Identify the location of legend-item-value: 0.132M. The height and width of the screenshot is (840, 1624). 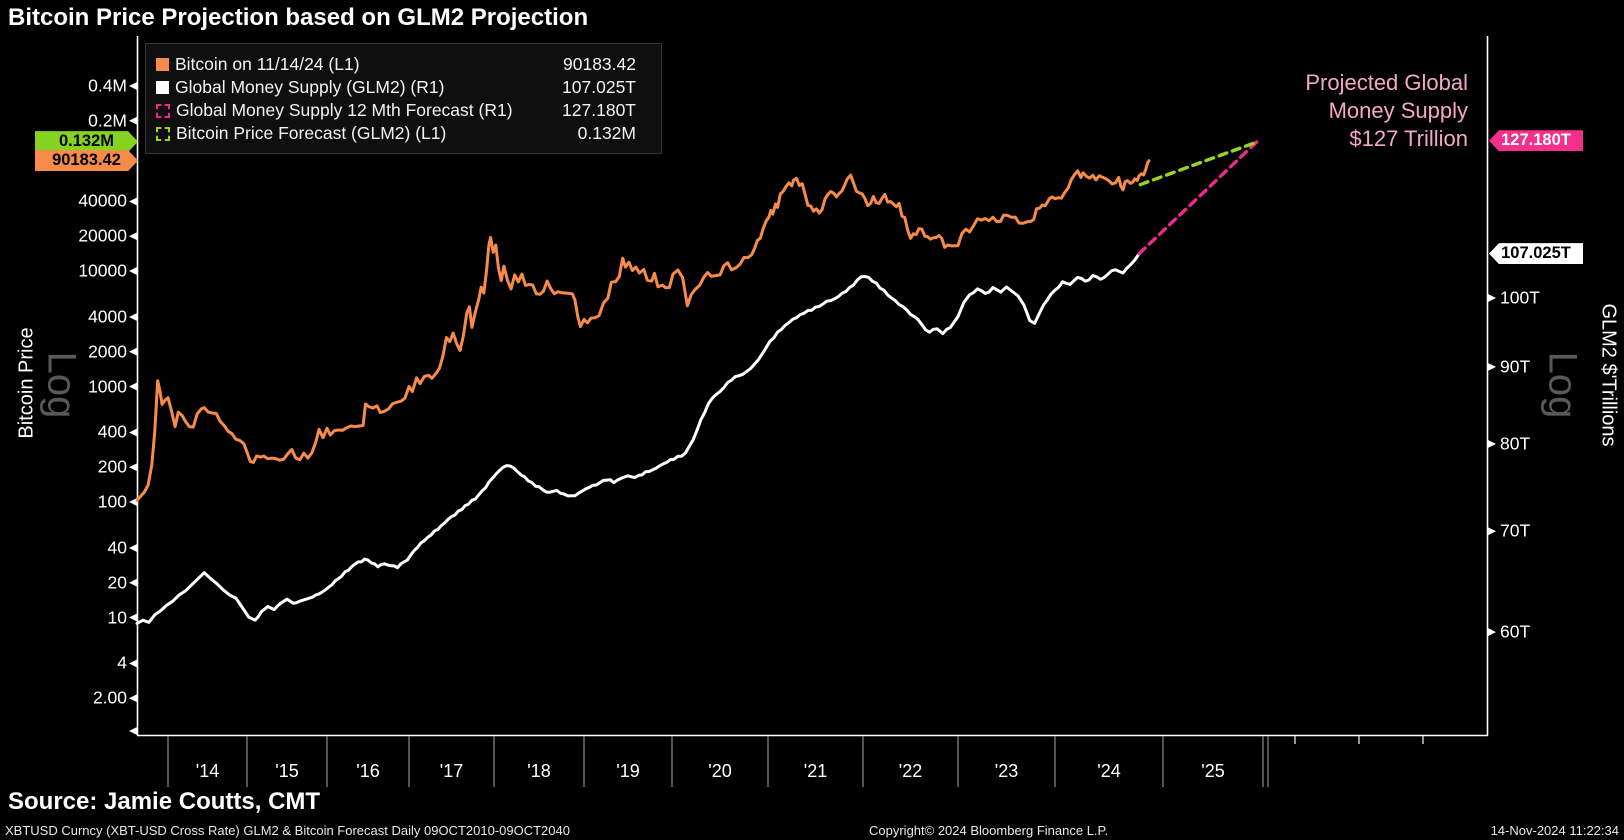
(606, 133).